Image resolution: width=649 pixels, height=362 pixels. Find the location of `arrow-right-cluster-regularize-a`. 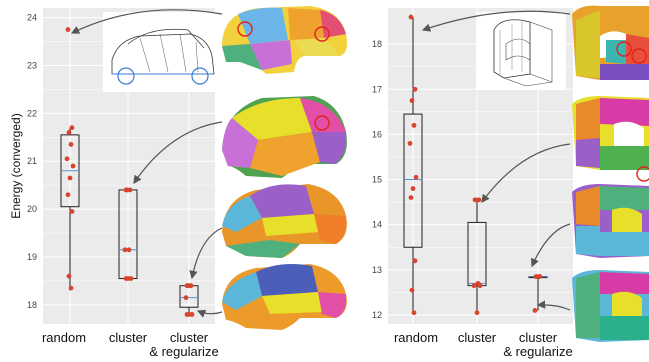

arrow-right-cluster-regularize-a is located at coordinates (551, 245).